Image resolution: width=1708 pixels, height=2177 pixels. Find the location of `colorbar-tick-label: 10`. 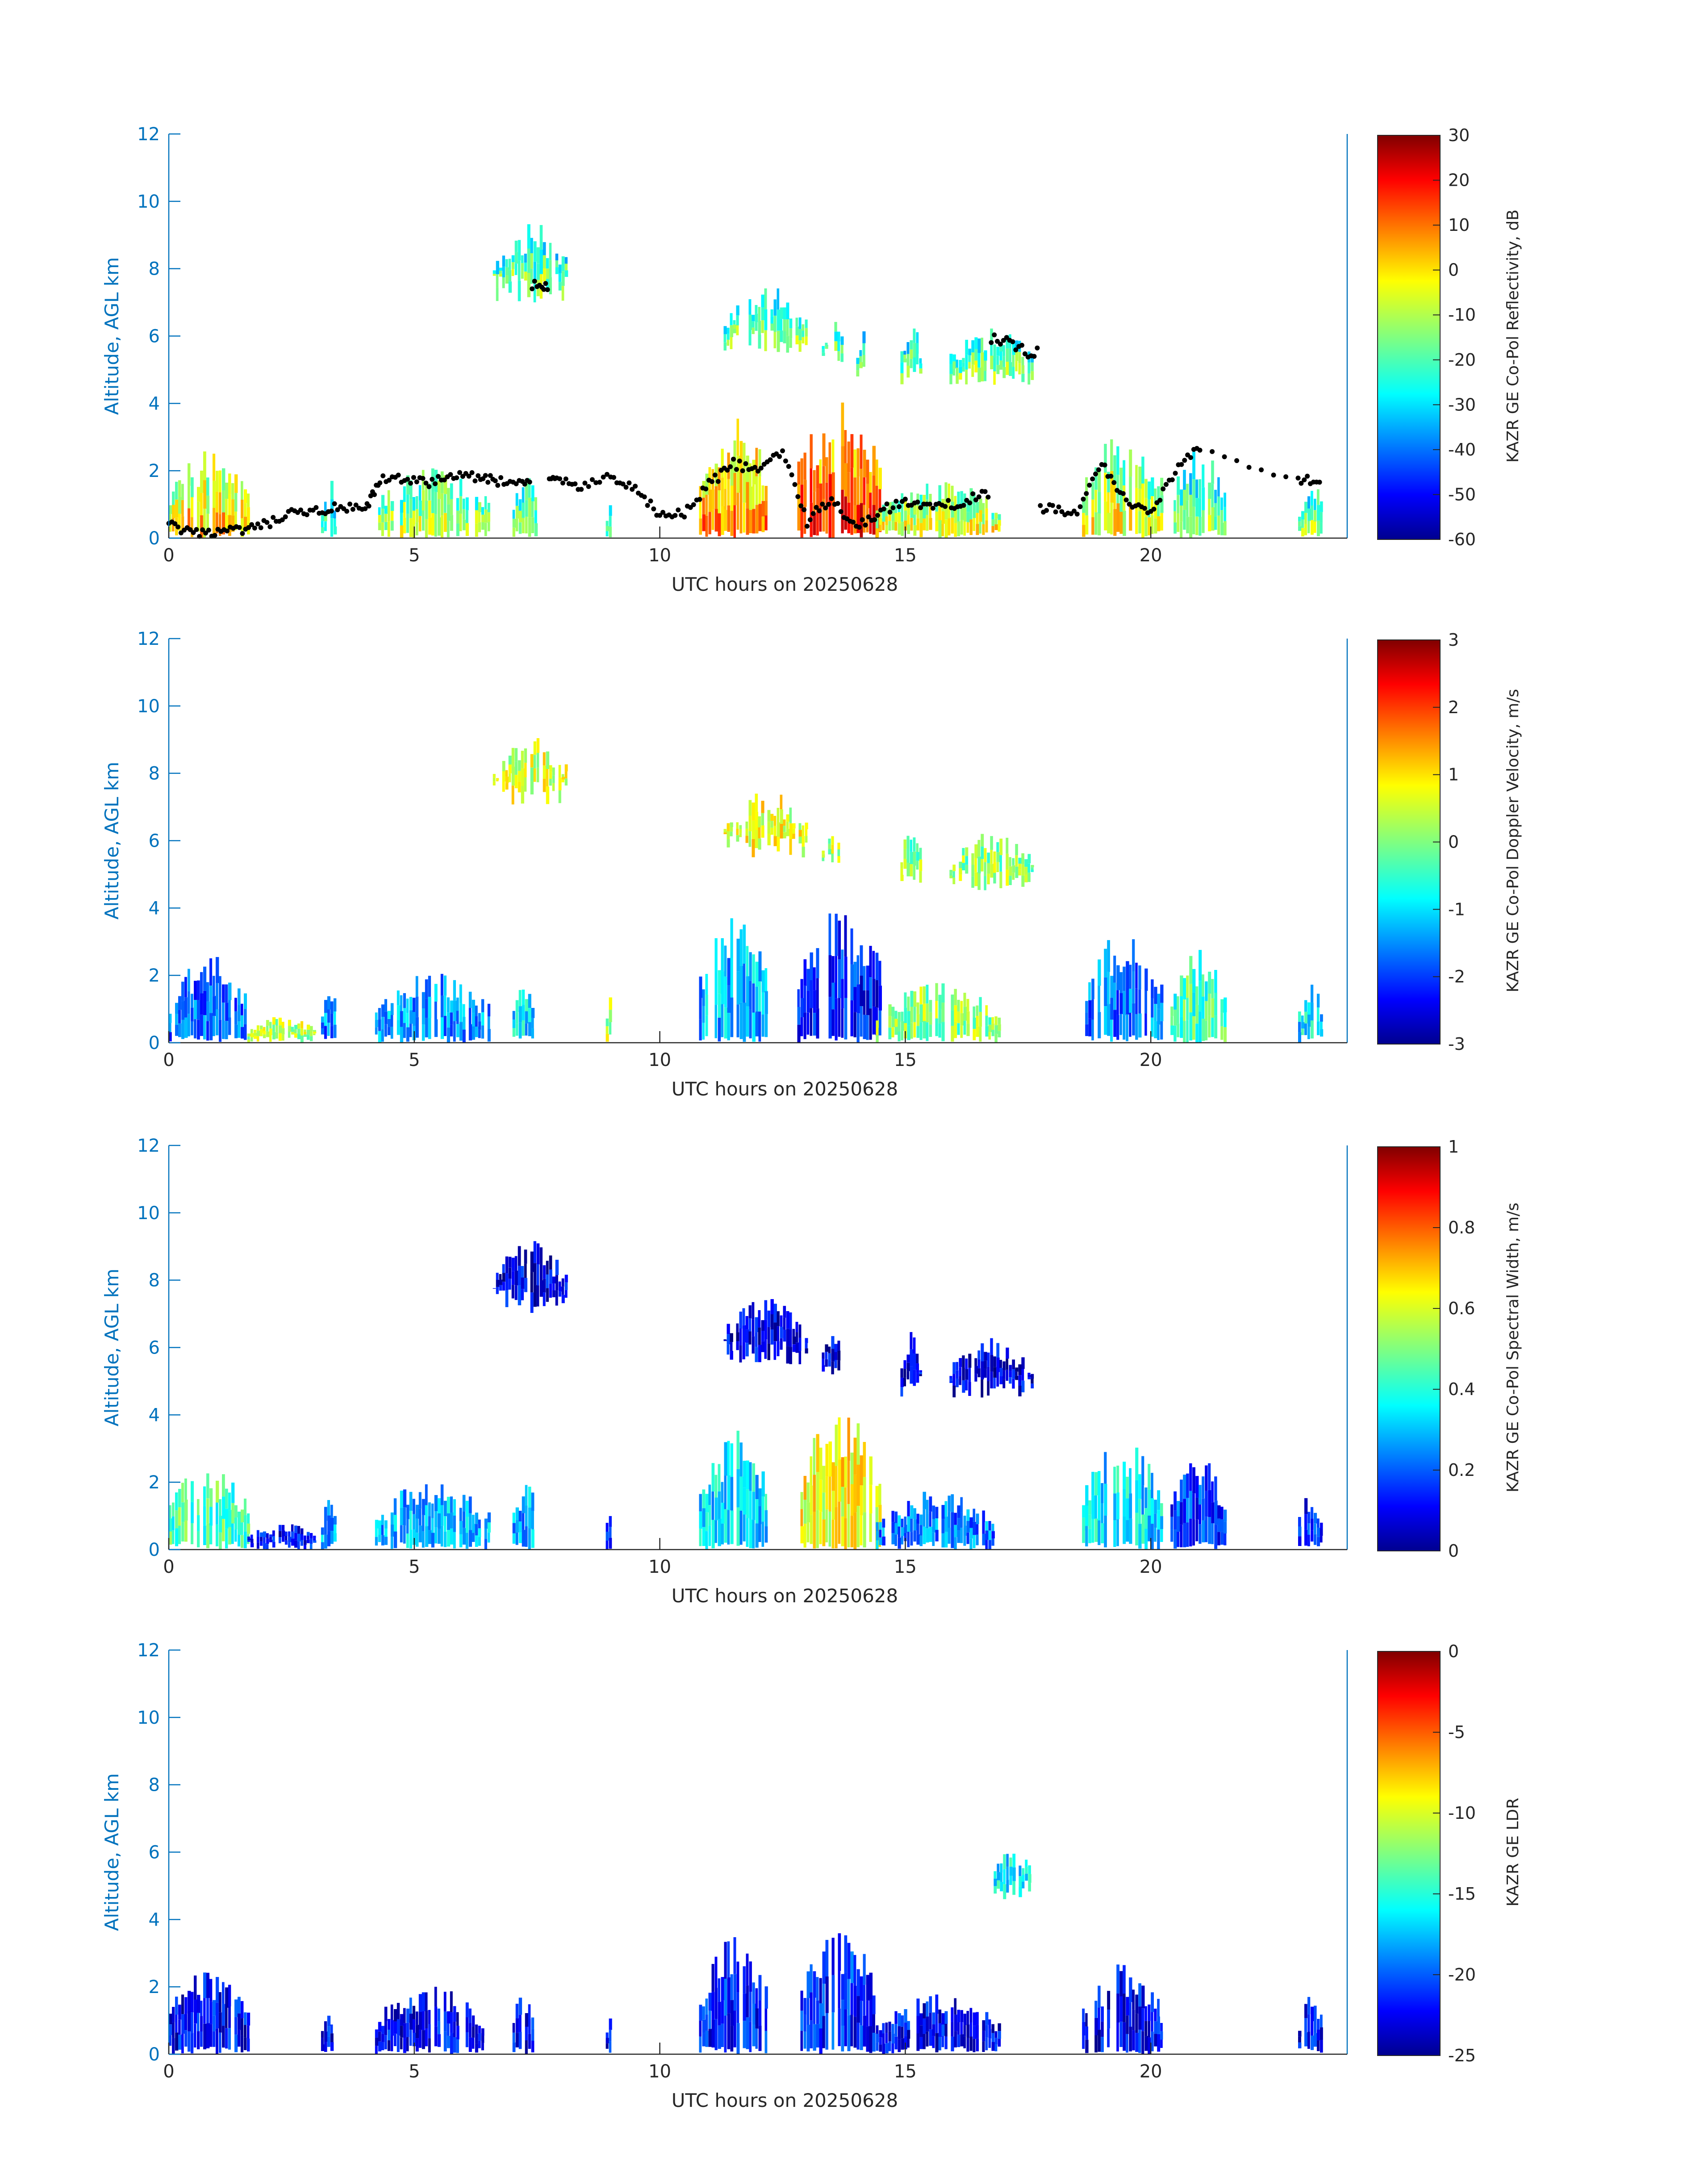

colorbar-tick-label: 10 is located at coordinates (1459, 225).